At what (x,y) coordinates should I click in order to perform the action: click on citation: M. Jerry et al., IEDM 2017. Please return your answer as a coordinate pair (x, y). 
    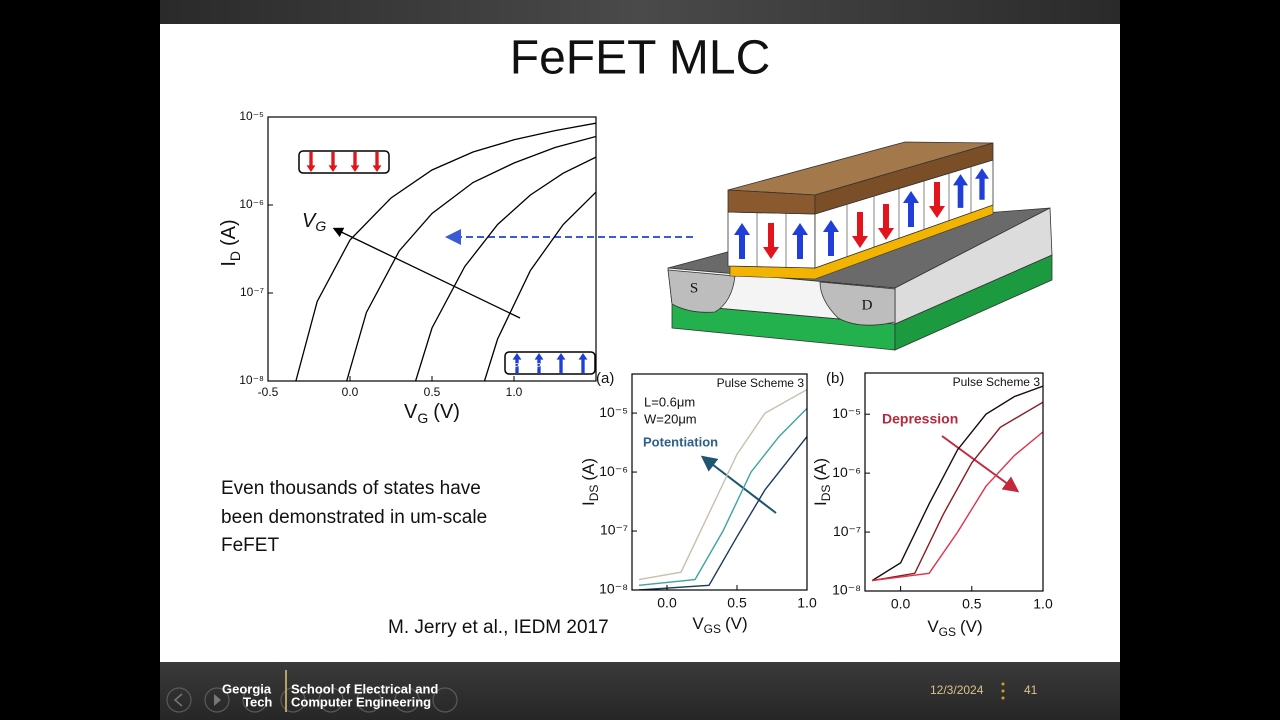
    Looking at the image, I should click on (498, 627).